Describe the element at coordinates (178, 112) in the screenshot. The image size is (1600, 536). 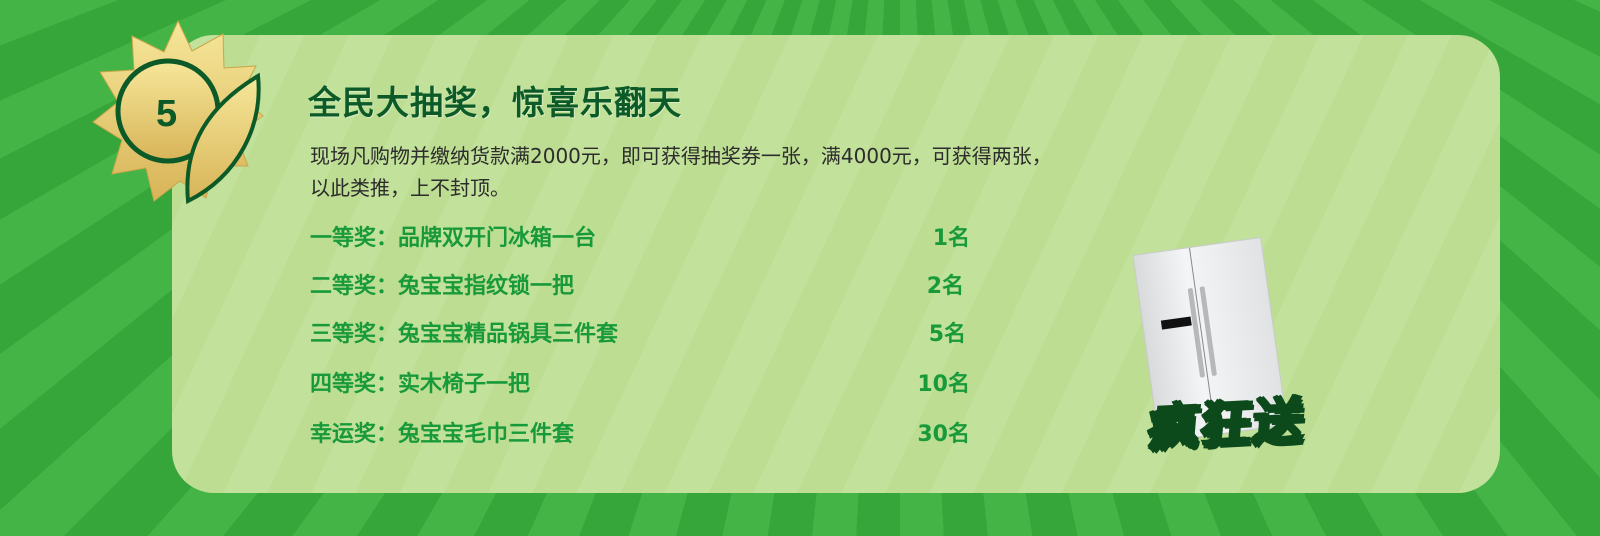
I see `number-badge-icon: 5` at that location.